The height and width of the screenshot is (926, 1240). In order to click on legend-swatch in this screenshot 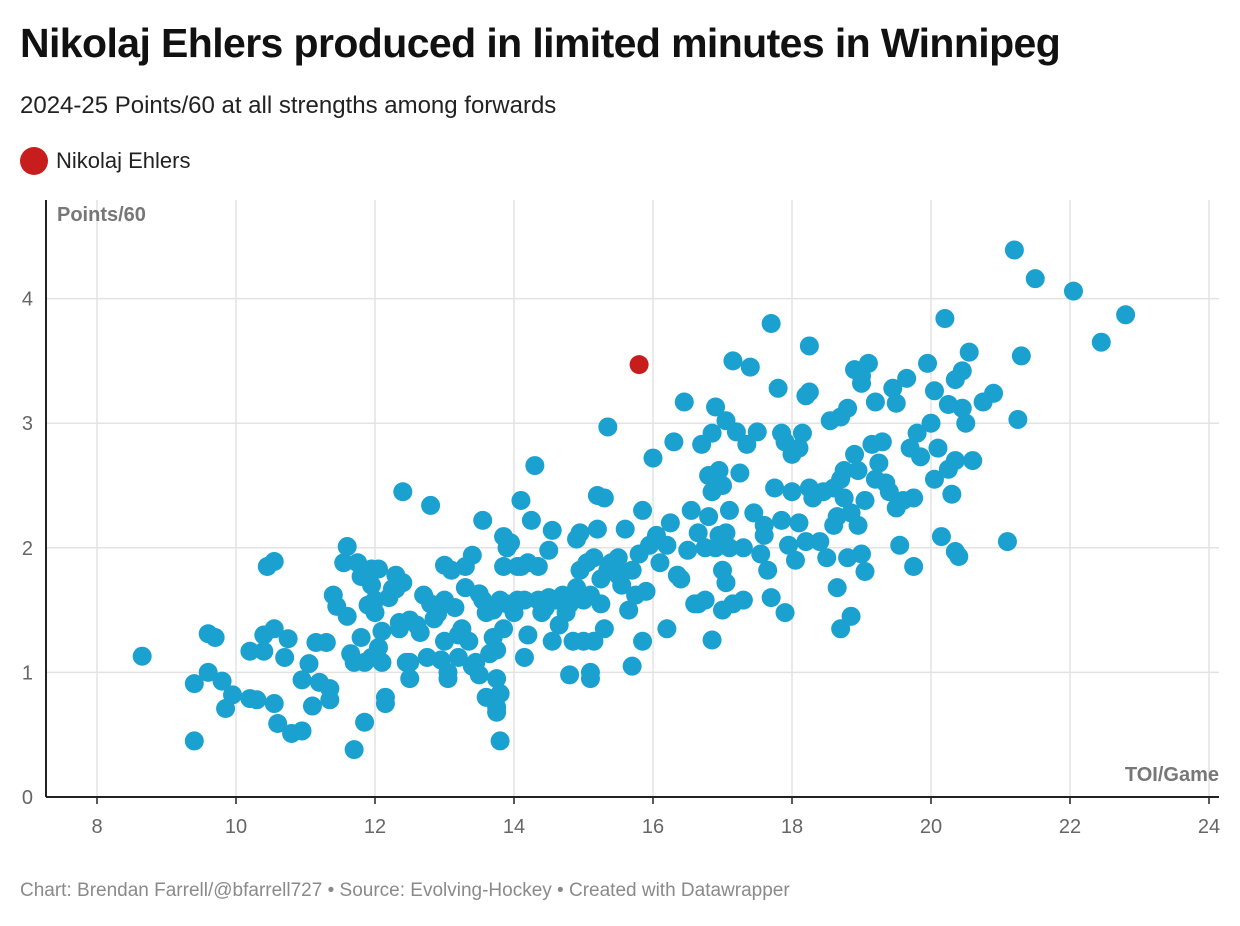, I will do `click(34, 161)`.